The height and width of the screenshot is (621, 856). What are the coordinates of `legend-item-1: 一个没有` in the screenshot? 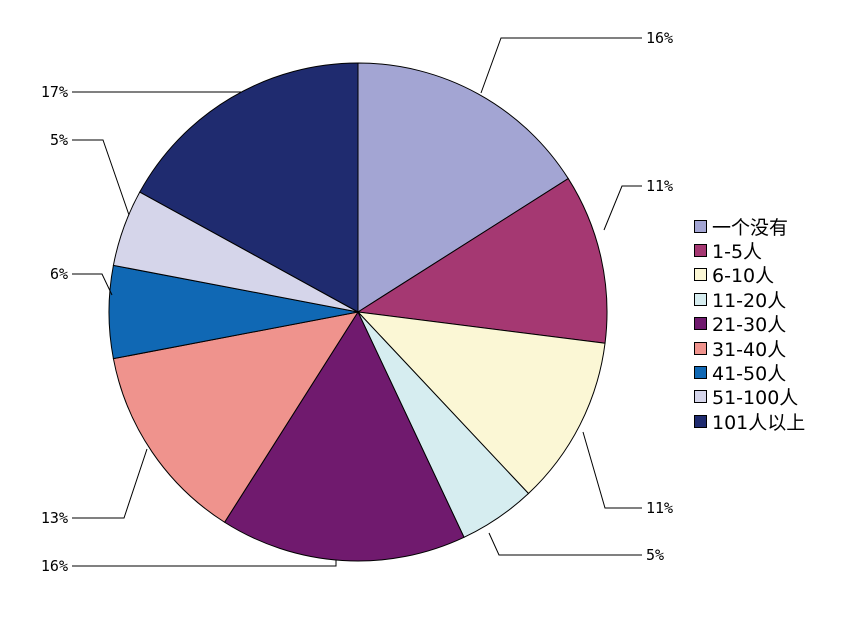 It's located at (769, 226).